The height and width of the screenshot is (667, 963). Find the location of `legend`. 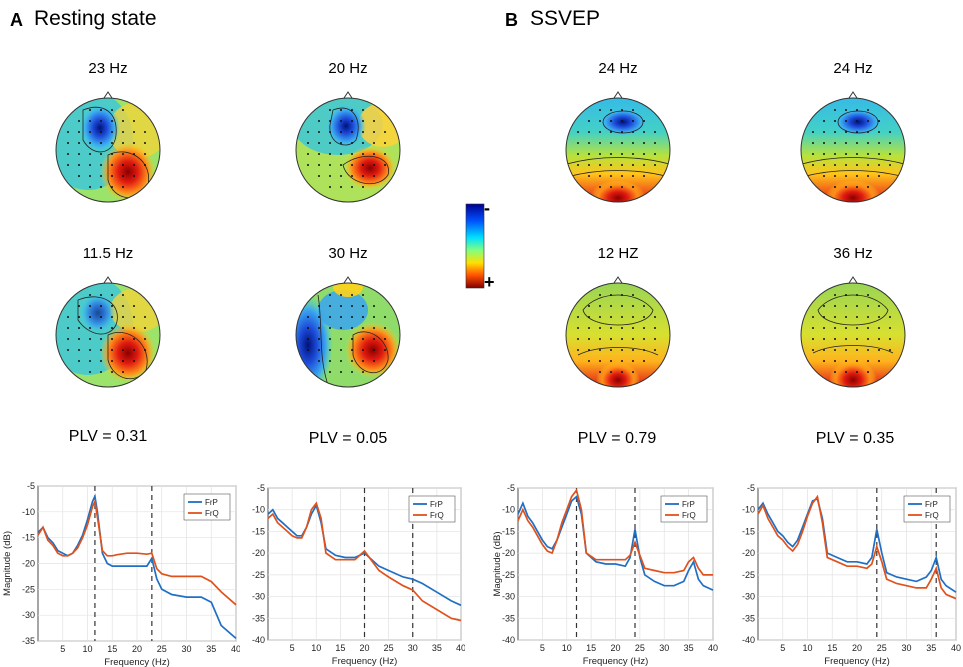

legend is located at coordinates (684, 509).